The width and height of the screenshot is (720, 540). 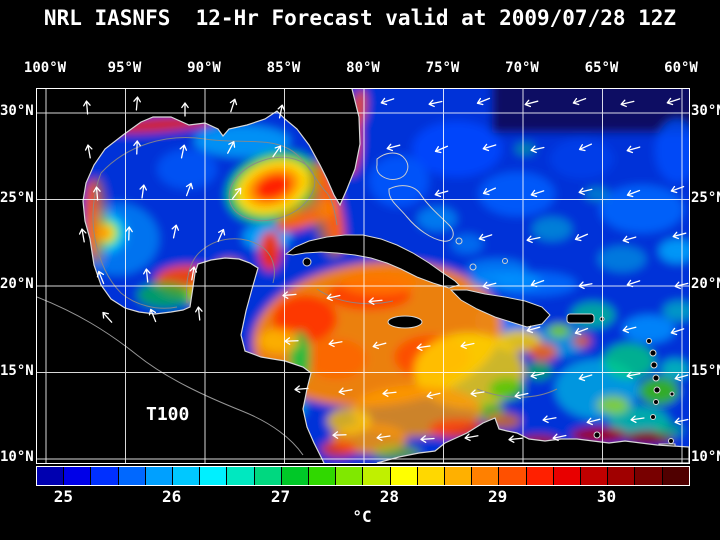 I want to click on colorbar-tick-label: 28, so click(x=389, y=496).